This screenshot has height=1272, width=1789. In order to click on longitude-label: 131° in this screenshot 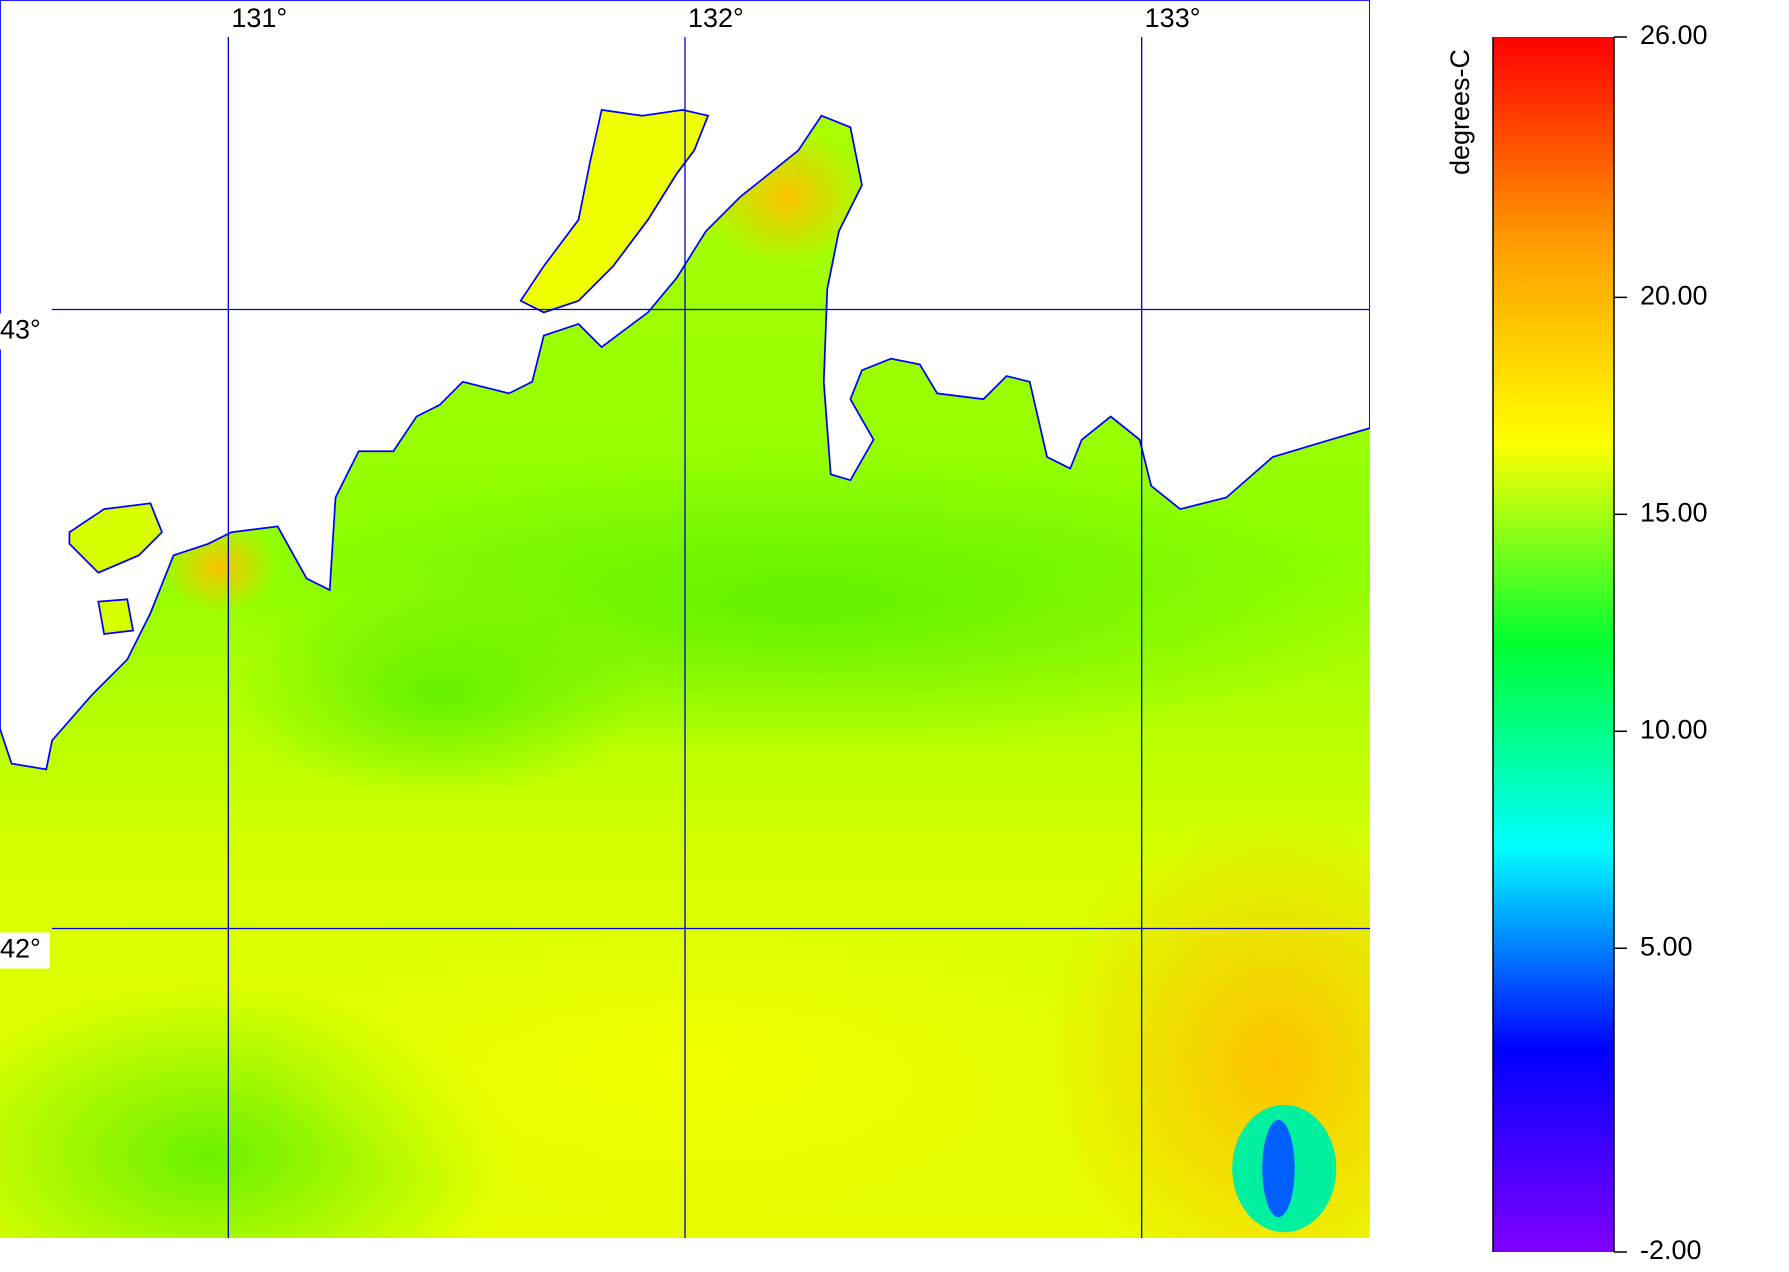, I will do `click(259, 18)`.